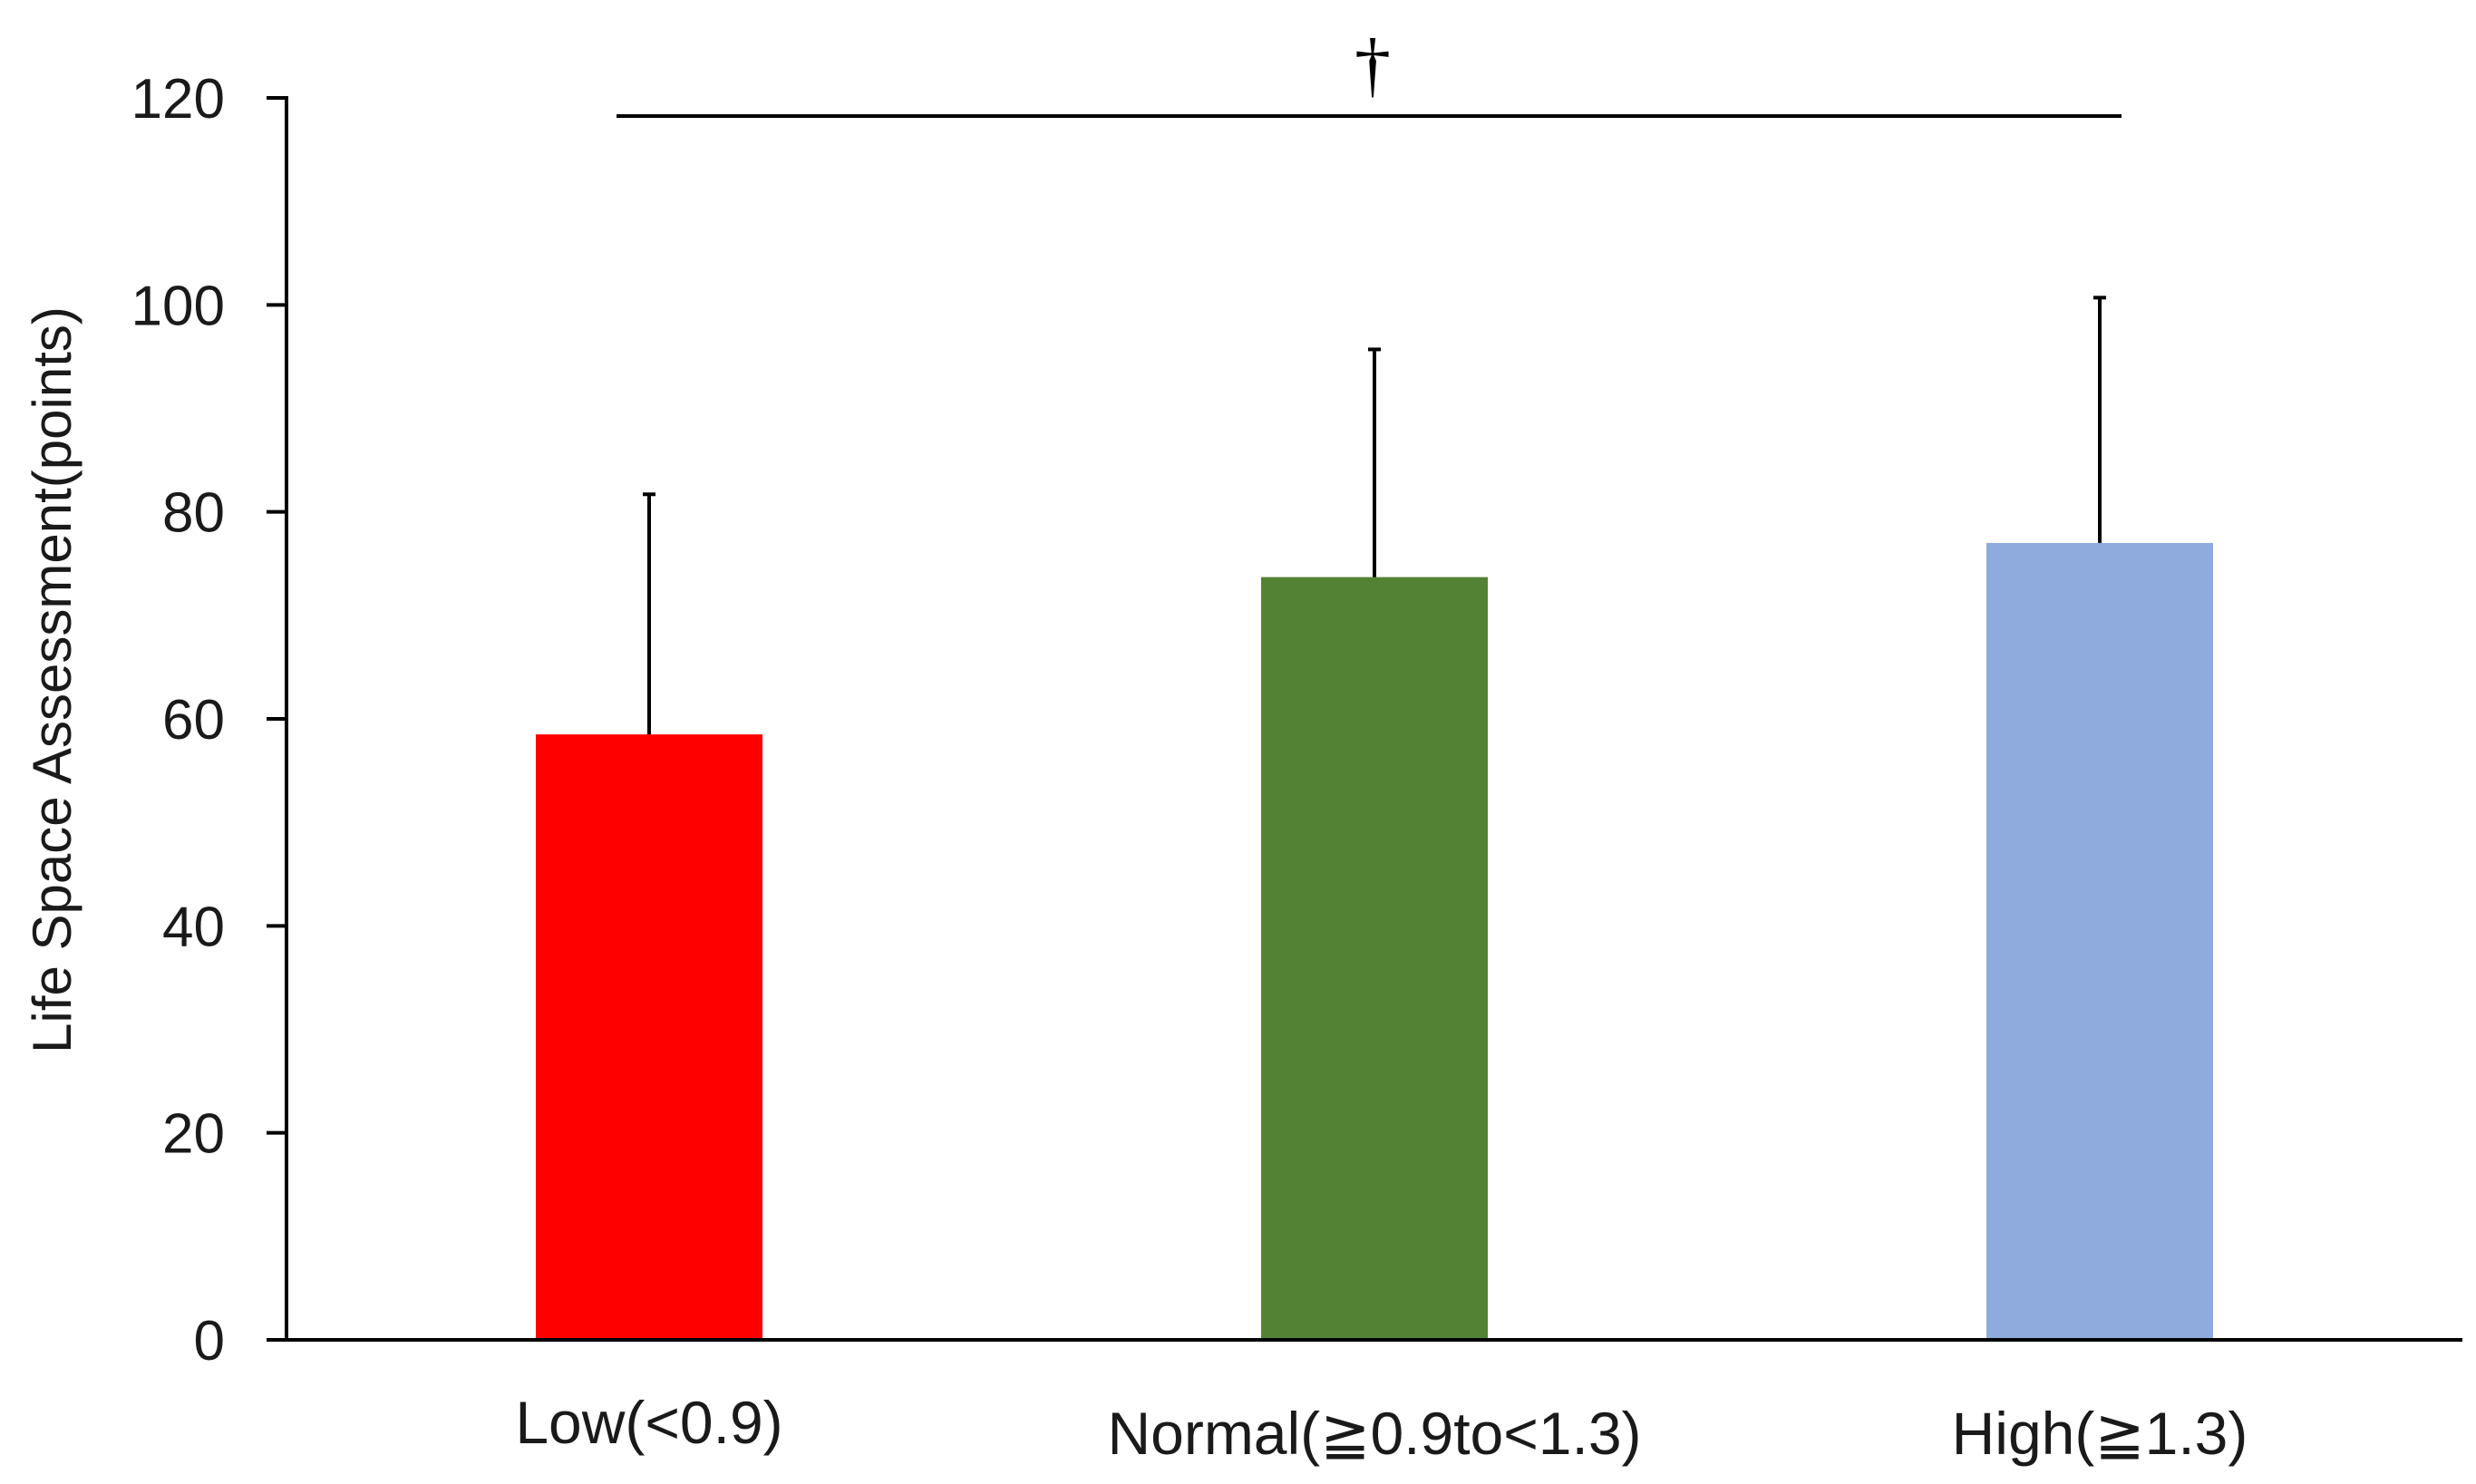  Describe the element at coordinates (193, 1134) in the screenshot. I see `y-tick-label: 20` at that location.